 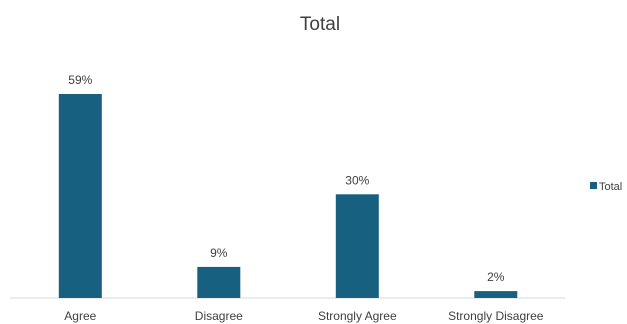 What do you see at coordinates (357, 180) in the screenshot?
I see `data-label-strongly-agree: 30%` at bounding box center [357, 180].